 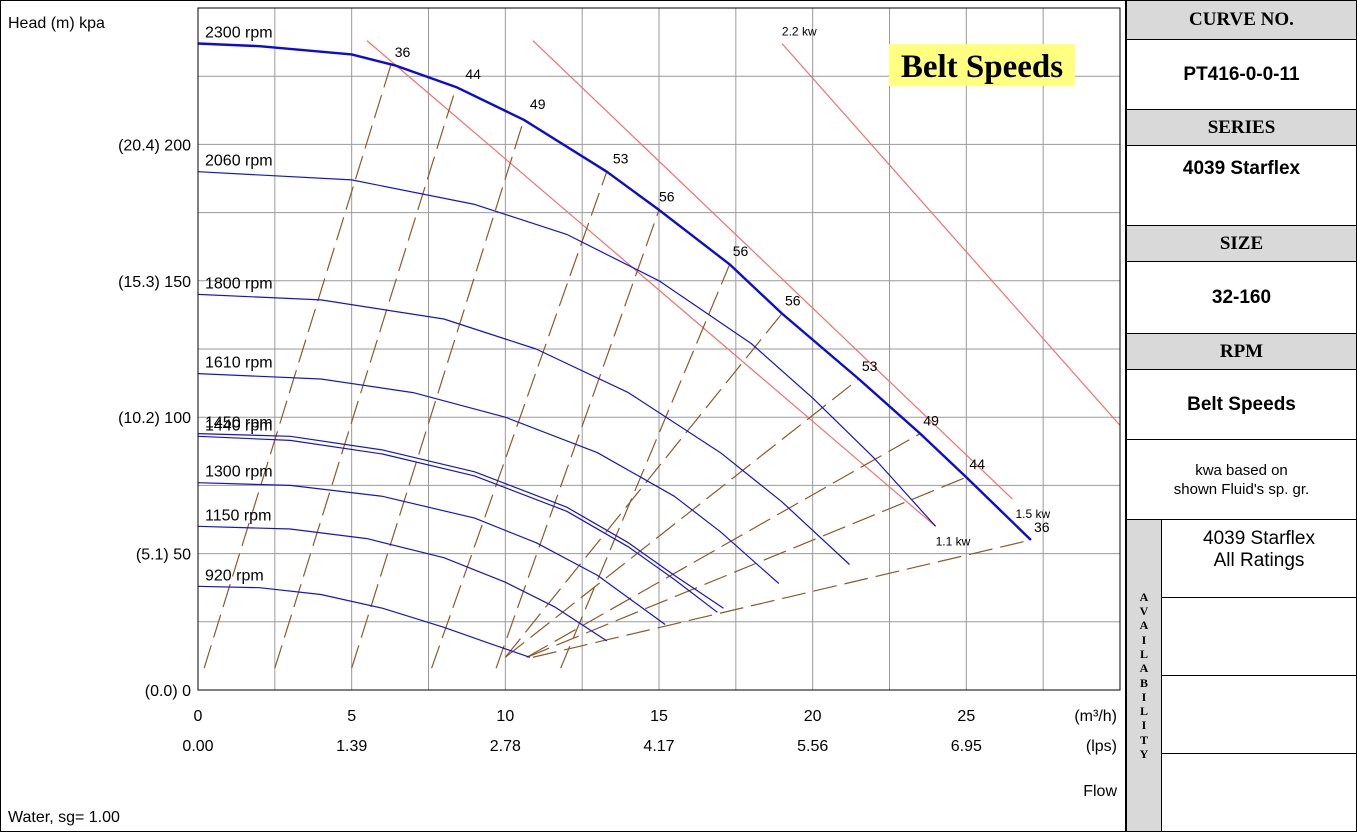 I want to click on series-label: 1800 rpm, so click(x=239, y=283).